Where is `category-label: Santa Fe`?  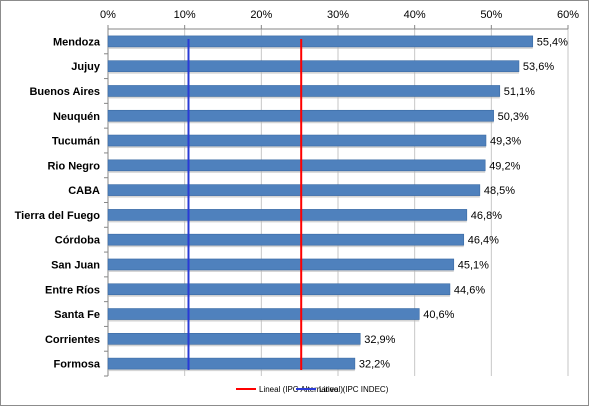
category-label: Santa Fe is located at coordinates (77, 315).